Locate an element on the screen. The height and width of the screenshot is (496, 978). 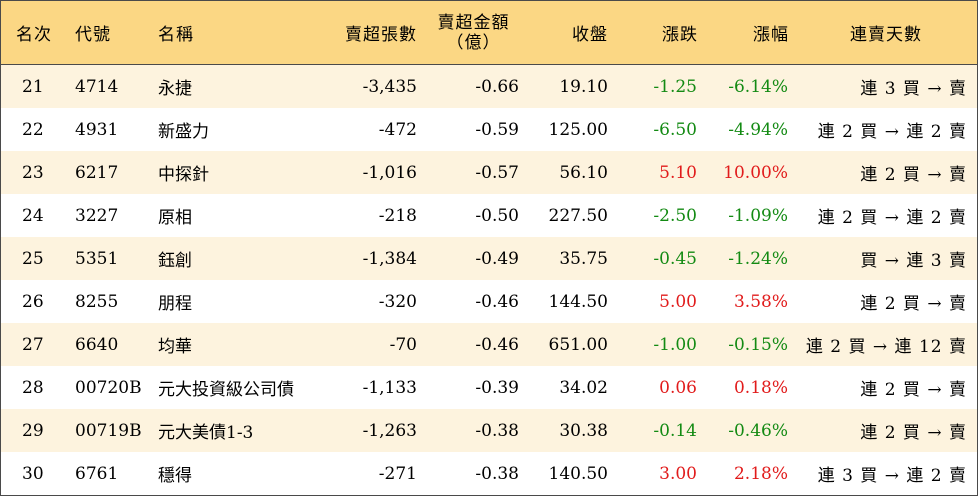
close-cell: 227.50 is located at coordinates (578, 215).